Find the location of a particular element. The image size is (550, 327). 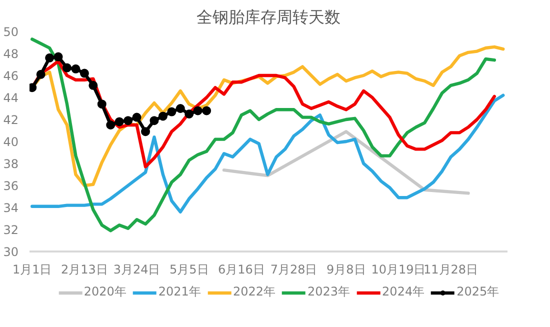

x-tick-label: 9月8日 is located at coordinates (346, 269).